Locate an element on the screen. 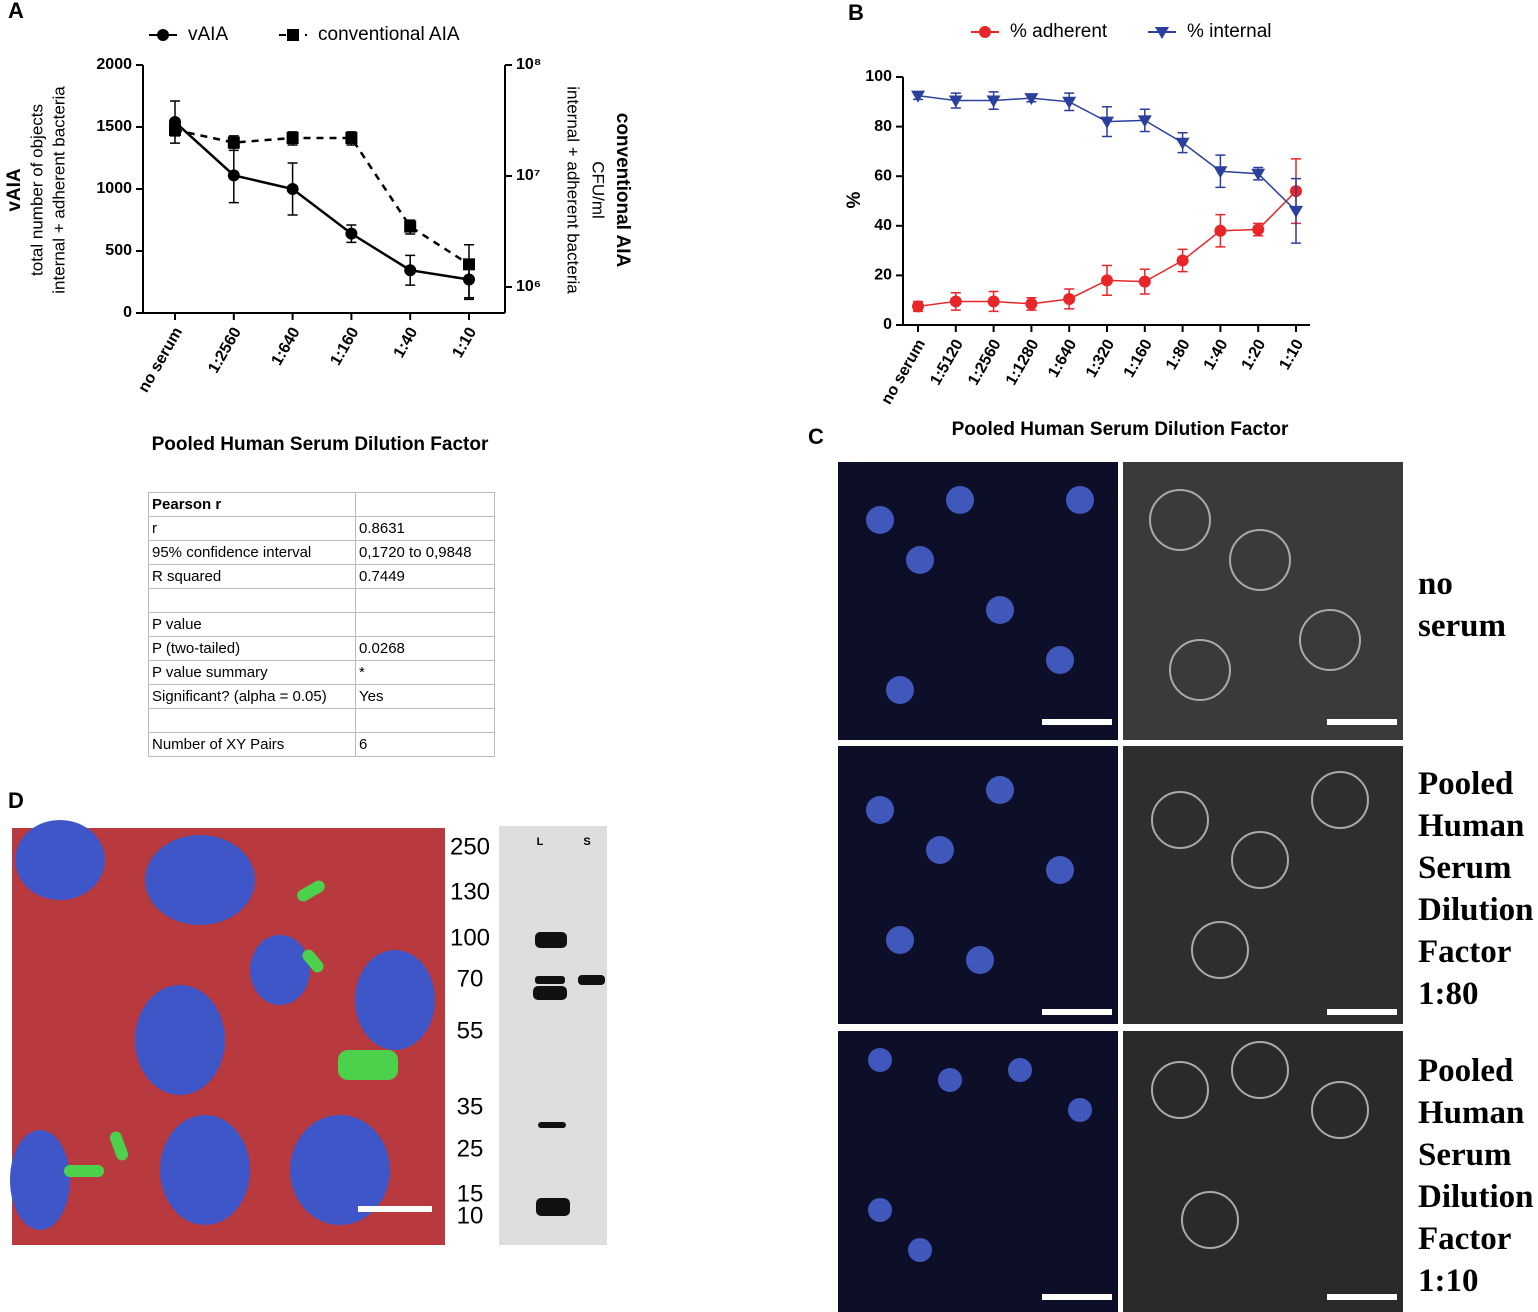 The height and width of the screenshot is (1312, 1538). cell-outlines is located at coordinates (1259, 869).